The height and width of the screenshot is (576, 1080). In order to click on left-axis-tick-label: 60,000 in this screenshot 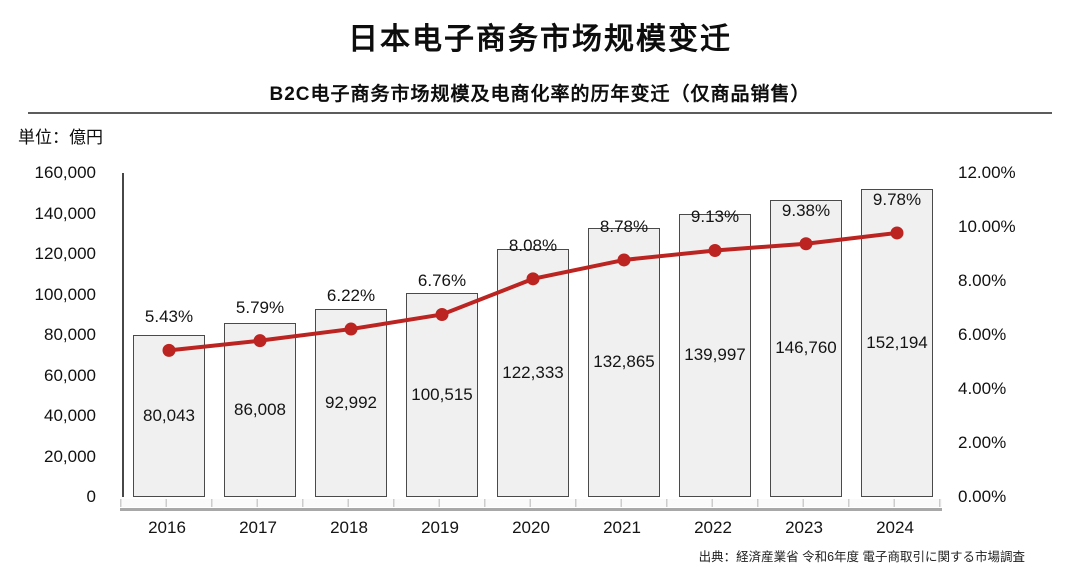, I will do `click(70, 375)`.